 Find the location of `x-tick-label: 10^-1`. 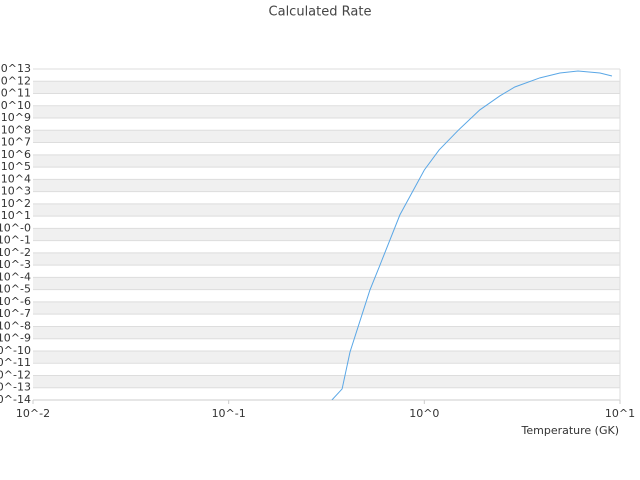

x-tick-label: 10^-1 is located at coordinates (229, 413).